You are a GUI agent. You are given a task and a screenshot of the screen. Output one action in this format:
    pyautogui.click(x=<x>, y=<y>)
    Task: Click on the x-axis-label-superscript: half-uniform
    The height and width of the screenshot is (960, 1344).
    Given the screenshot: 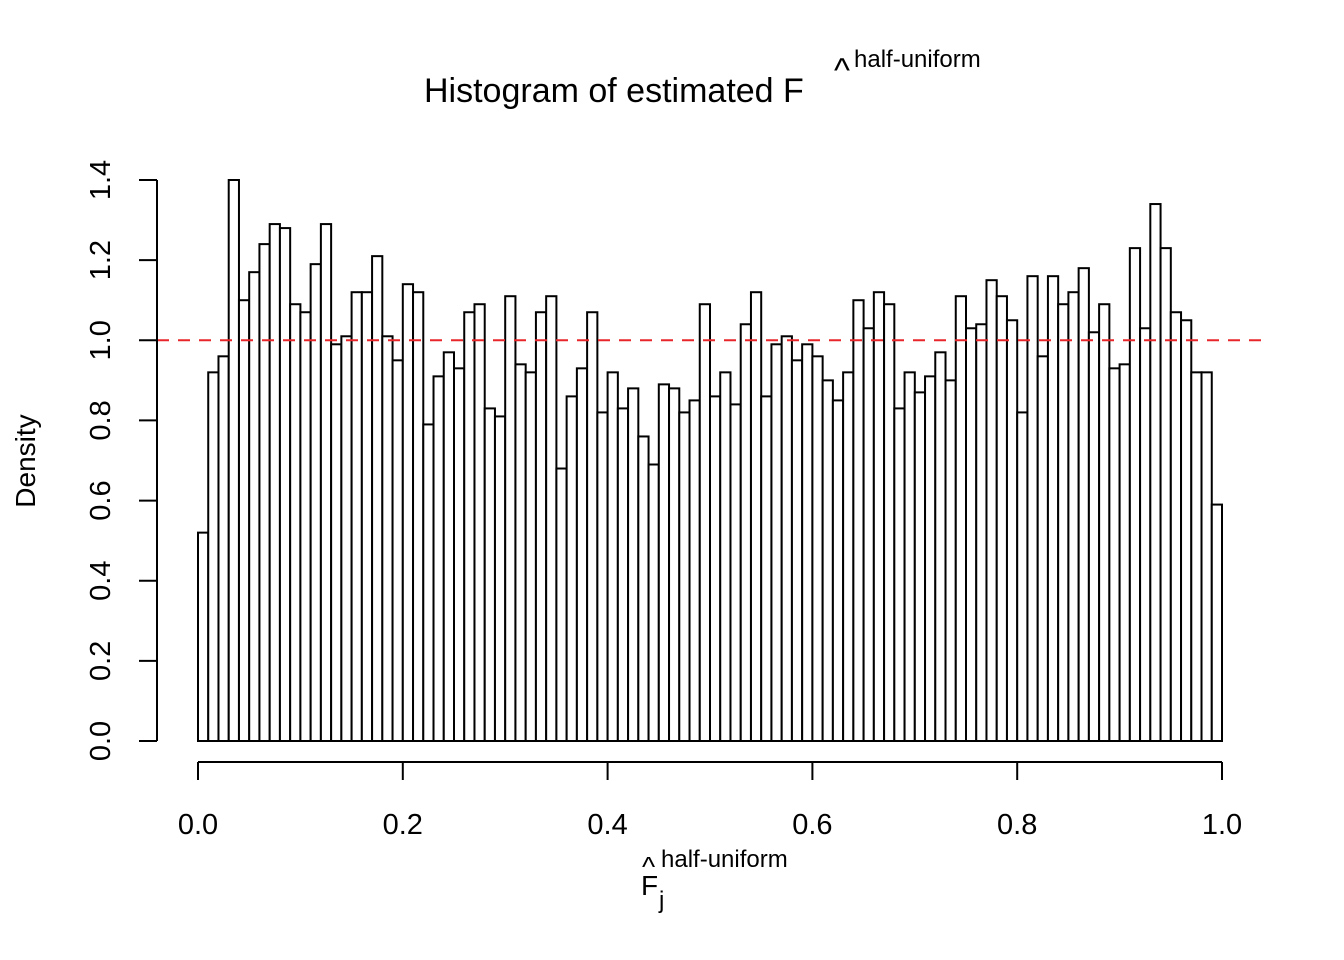 What is the action you would take?
    pyautogui.click(x=724, y=859)
    